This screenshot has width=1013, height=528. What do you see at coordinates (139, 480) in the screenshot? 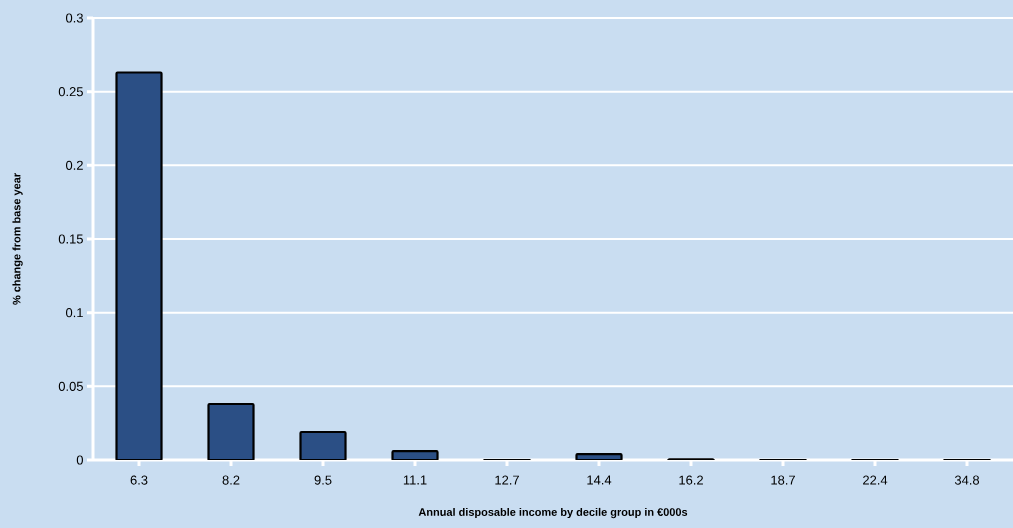
I see `x-tick-label: 6.3` at bounding box center [139, 480].